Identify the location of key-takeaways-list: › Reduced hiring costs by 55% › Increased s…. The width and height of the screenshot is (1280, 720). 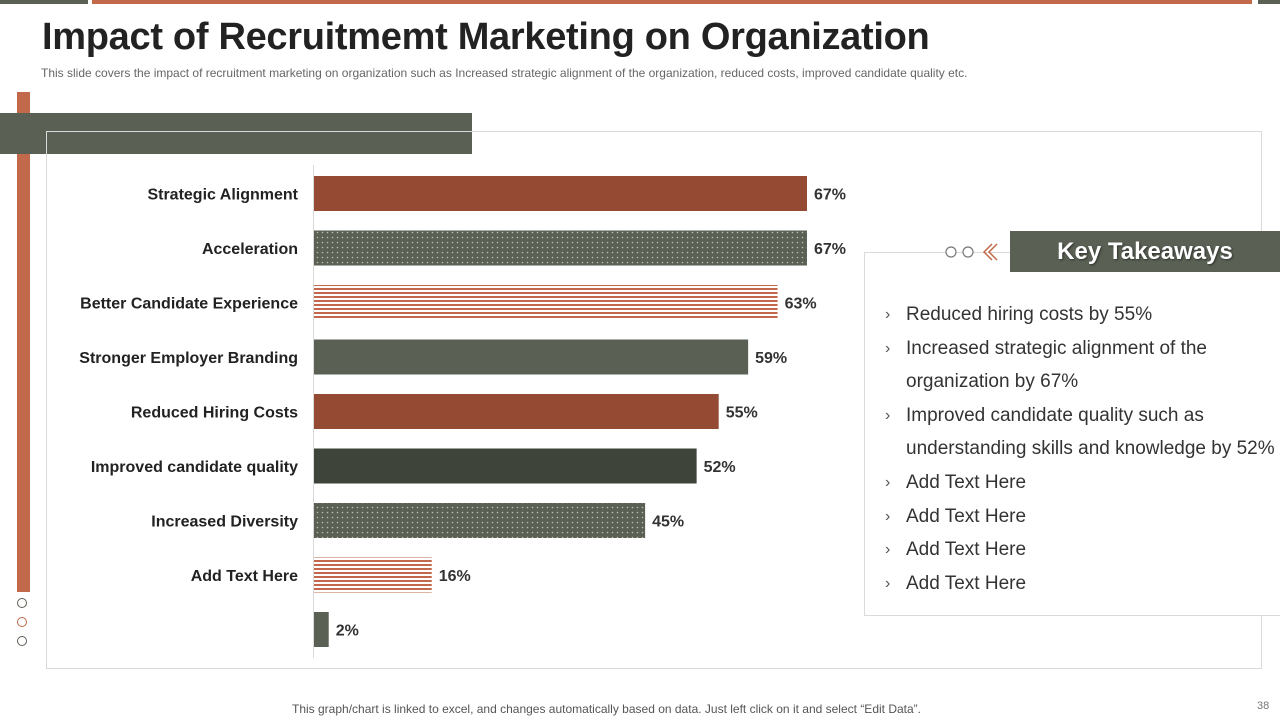
(1081, 449).